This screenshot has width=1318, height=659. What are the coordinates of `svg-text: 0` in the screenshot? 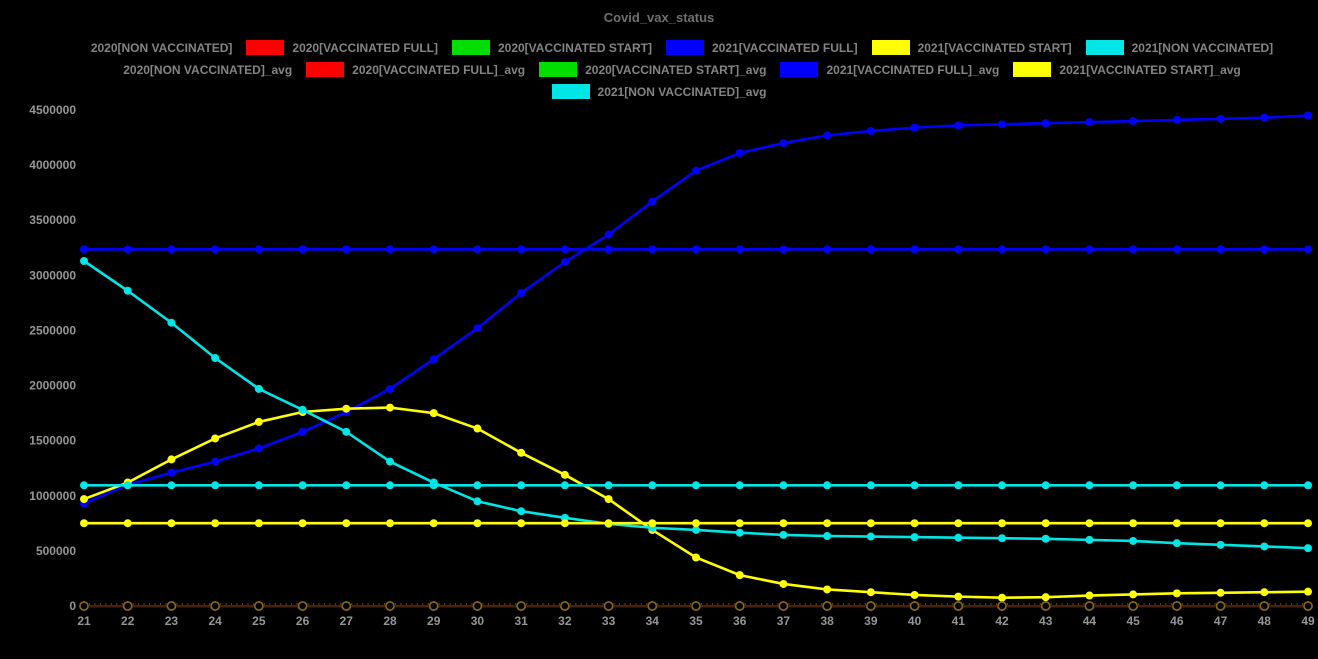 It's located at (72, 606).